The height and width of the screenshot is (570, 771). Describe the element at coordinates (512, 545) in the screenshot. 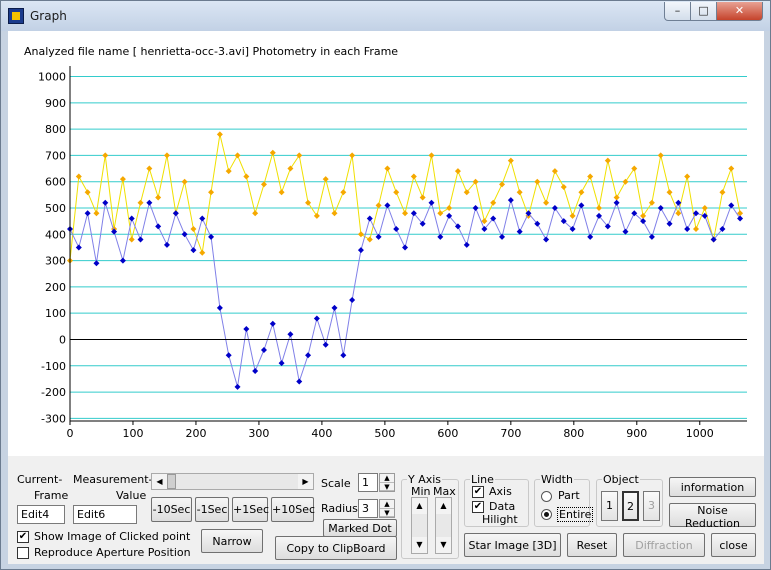

I see `star-image-3d-button: Star Image [3D]` at that location.